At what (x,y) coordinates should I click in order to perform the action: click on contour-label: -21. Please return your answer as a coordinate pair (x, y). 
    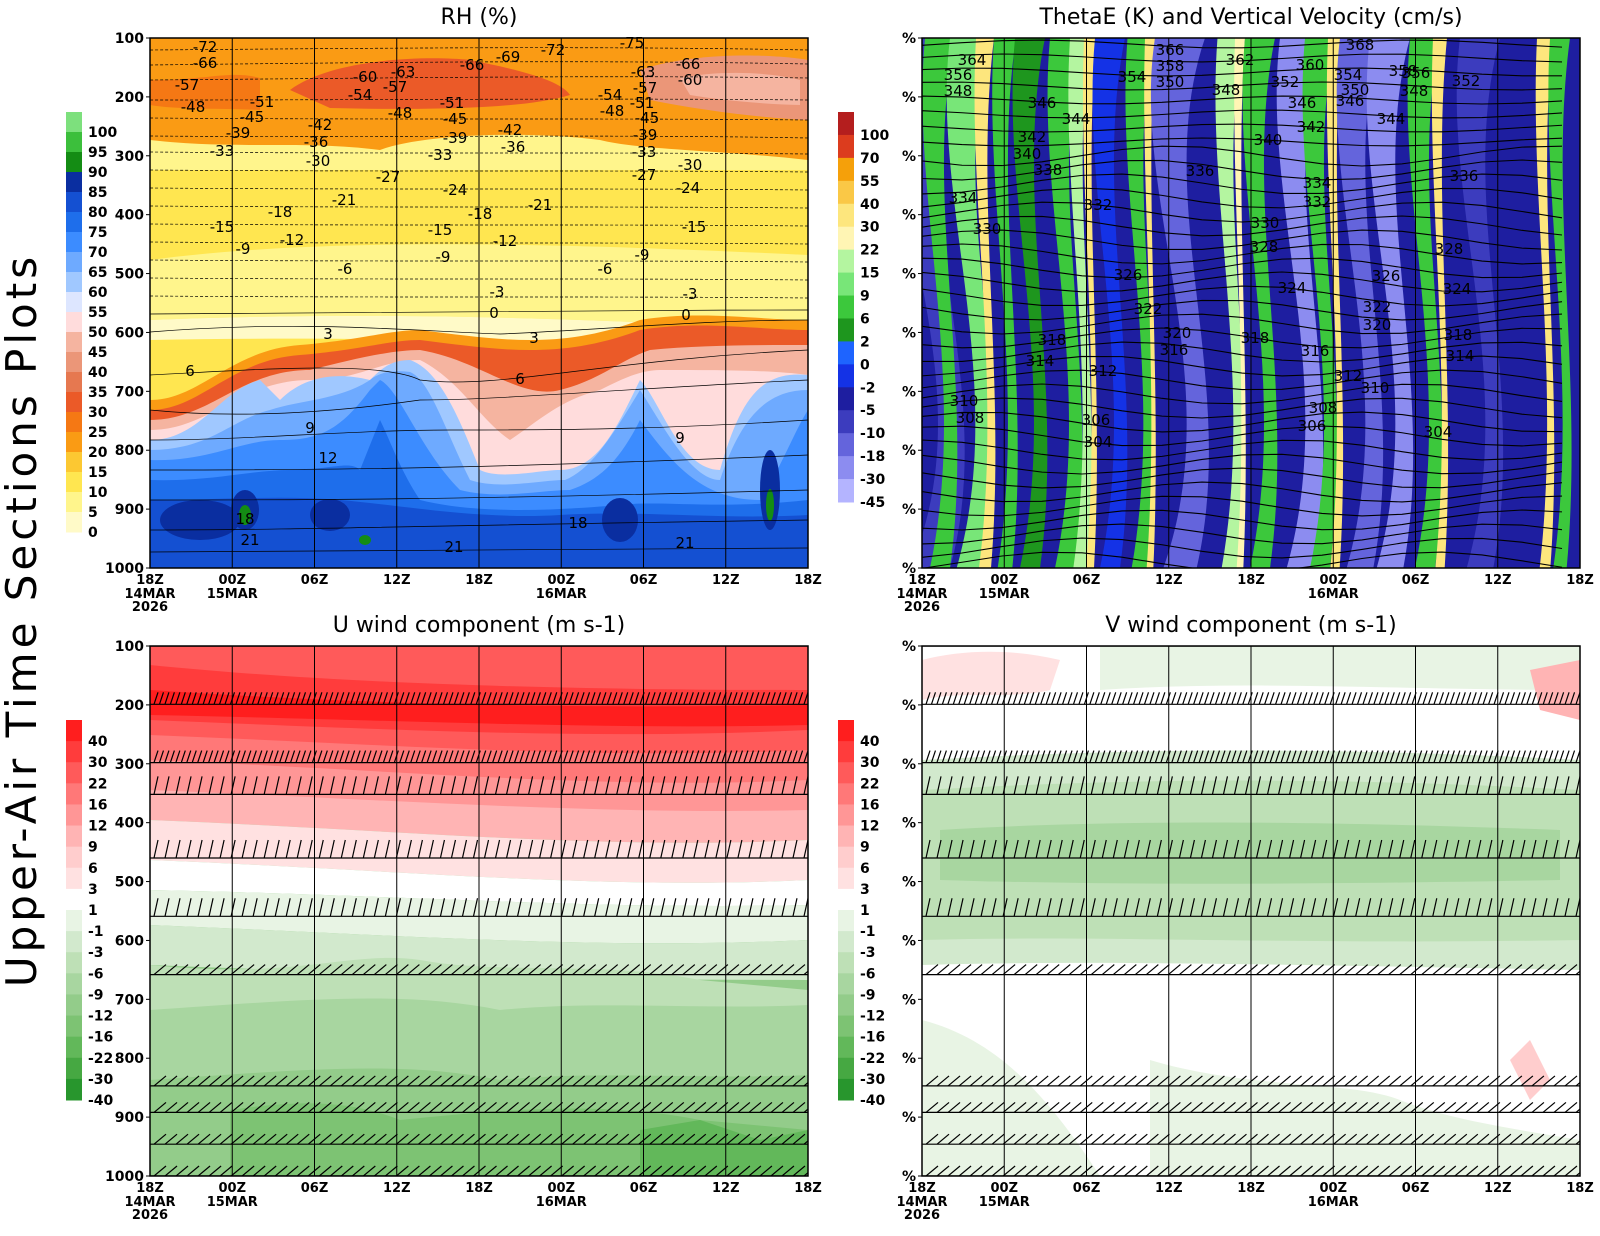
    Looking at the image, I should click on (540, 205).